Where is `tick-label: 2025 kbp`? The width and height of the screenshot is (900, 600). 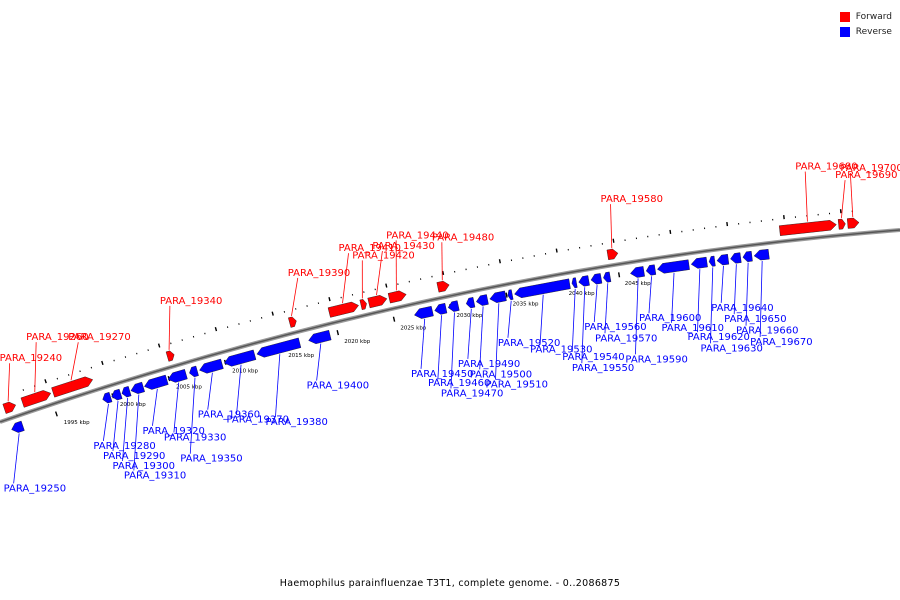
tick-label: 2025 kbp is located at coordinates (413, 328).